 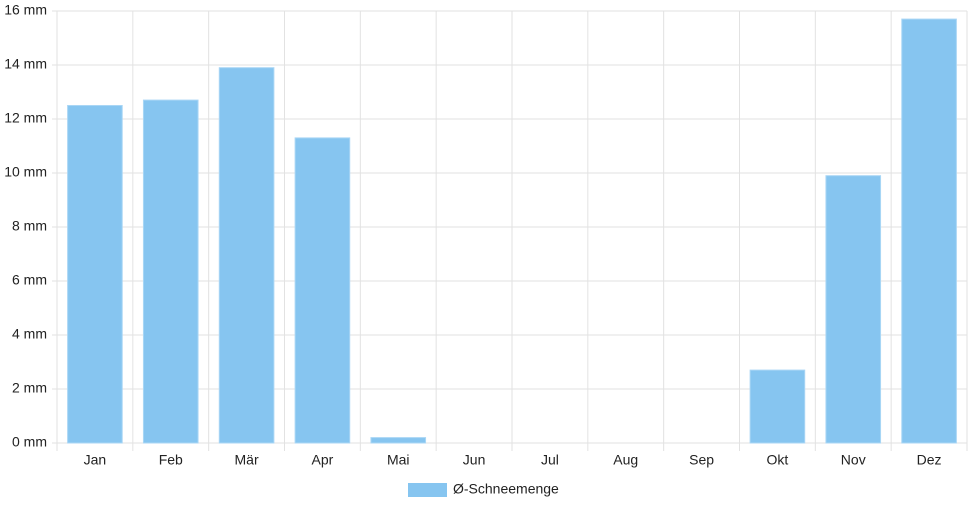 What do you see at coordinates (506, 489) in the screenshot?
I see `legend-label: Ø-Schneemenge` at bounding box center [506, 489].